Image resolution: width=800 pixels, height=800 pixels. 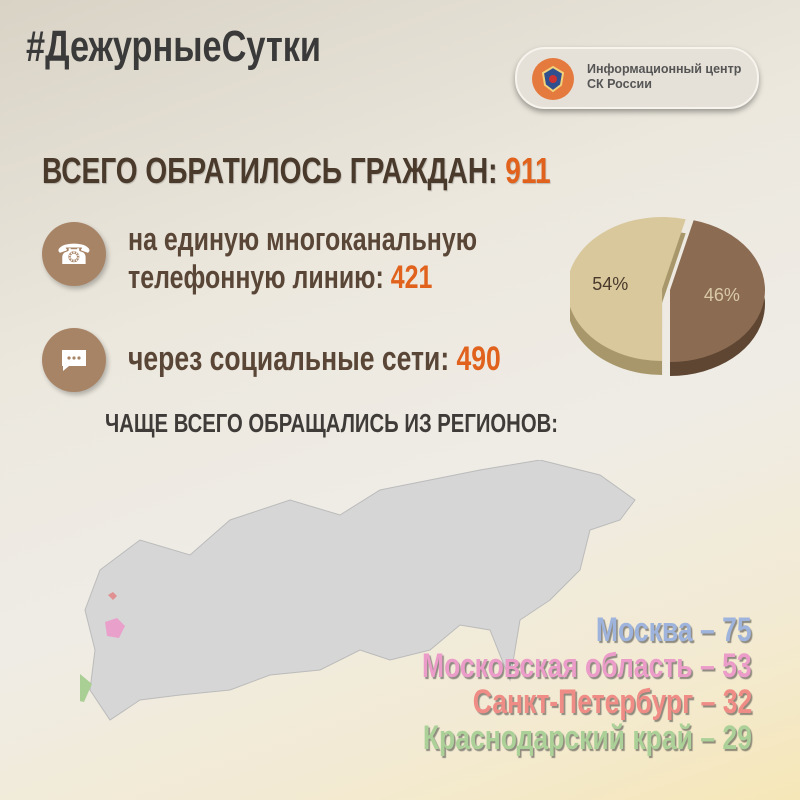 I want to click on region-value: 75, so click(x=737, y=630).